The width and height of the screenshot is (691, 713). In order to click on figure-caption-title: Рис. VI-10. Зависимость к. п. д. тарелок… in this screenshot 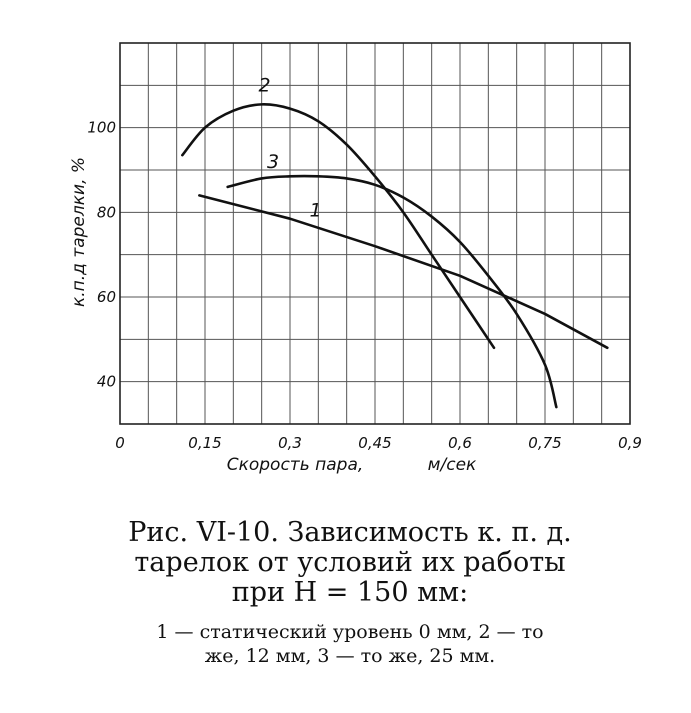, I will do `click(350, 563)`.